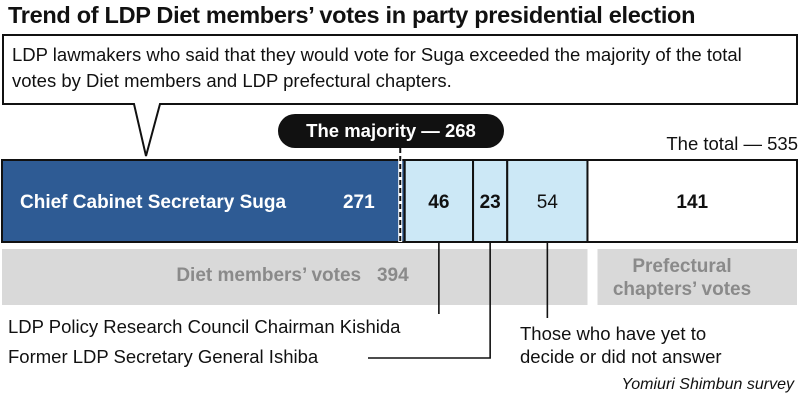 This screenshot has height=403, width=800. Describe the element at coordinates (438, 202) in the screenshot. I see `bar-value-kishida: 46` at that location.